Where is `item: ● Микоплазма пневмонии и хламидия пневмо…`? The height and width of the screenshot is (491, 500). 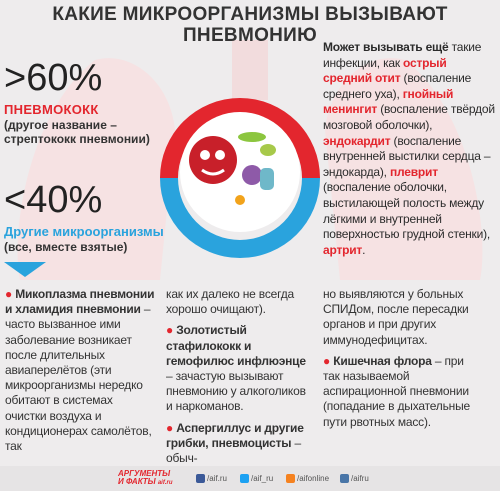 item: ● Микоплазма пневмонии и хламидия пневмо… is located at coordinates (80, 370).